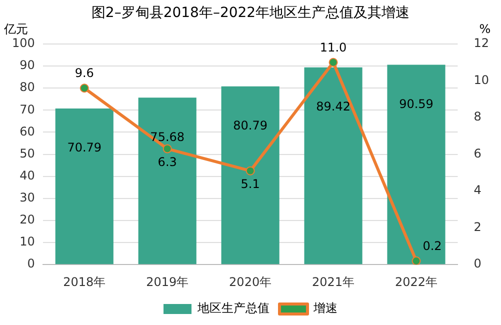 The width and height of the screenshot is (501, 325). Describe the element at coordinates (27, 65) in the screenshot. I see `y-tick-label: 90` at that location.